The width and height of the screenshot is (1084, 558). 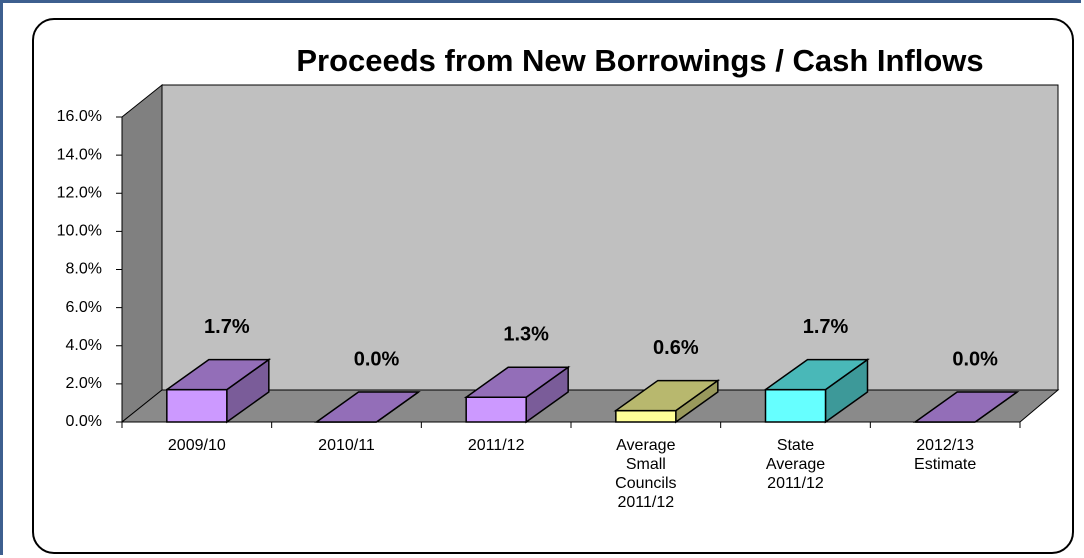 I want to click on y-tick-label: 8.0%, so click(x=84, y=269).